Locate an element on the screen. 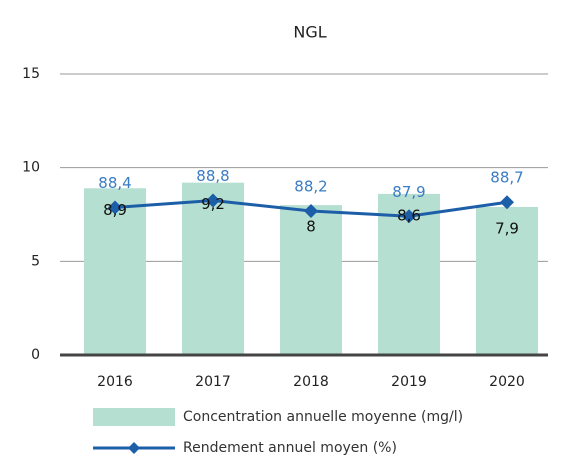 This screenshot has width=562, height=461. bar-value-label: 8,6 is located at coordinates (409, 215).